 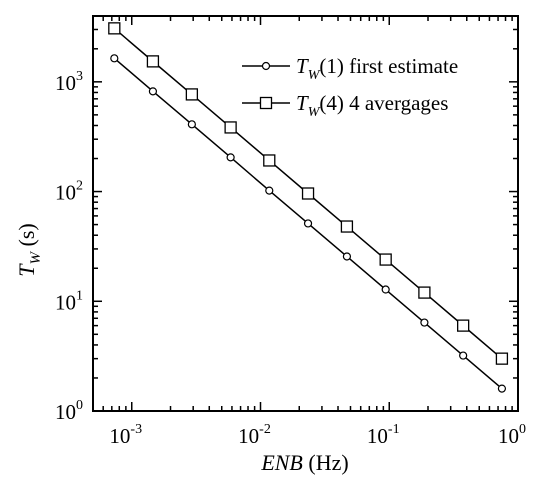 What do you see at coordinates (304, 462) in the screenshot?
I see `x-axis-title: ENB (Hz)` at bounding box center [304, 462].